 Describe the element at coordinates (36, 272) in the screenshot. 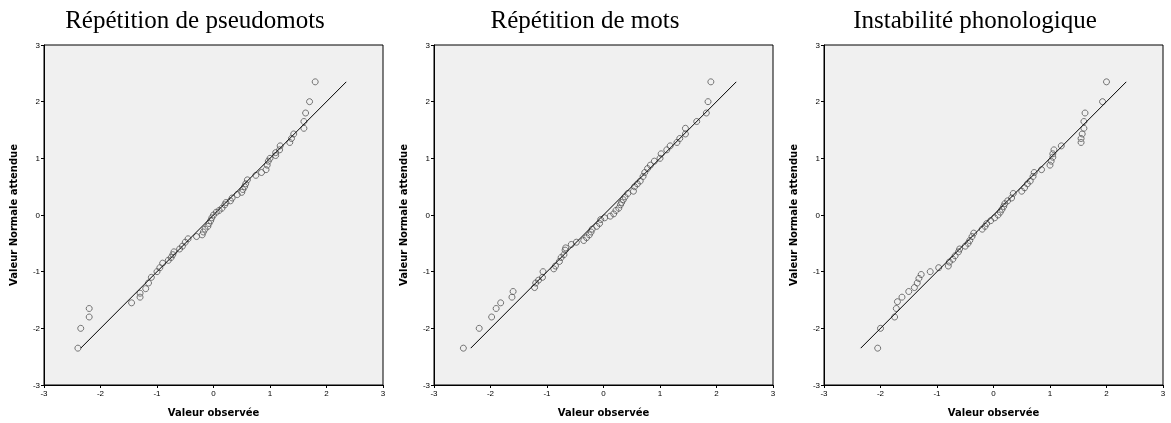

I see `y-tick-label: -1` at that location.